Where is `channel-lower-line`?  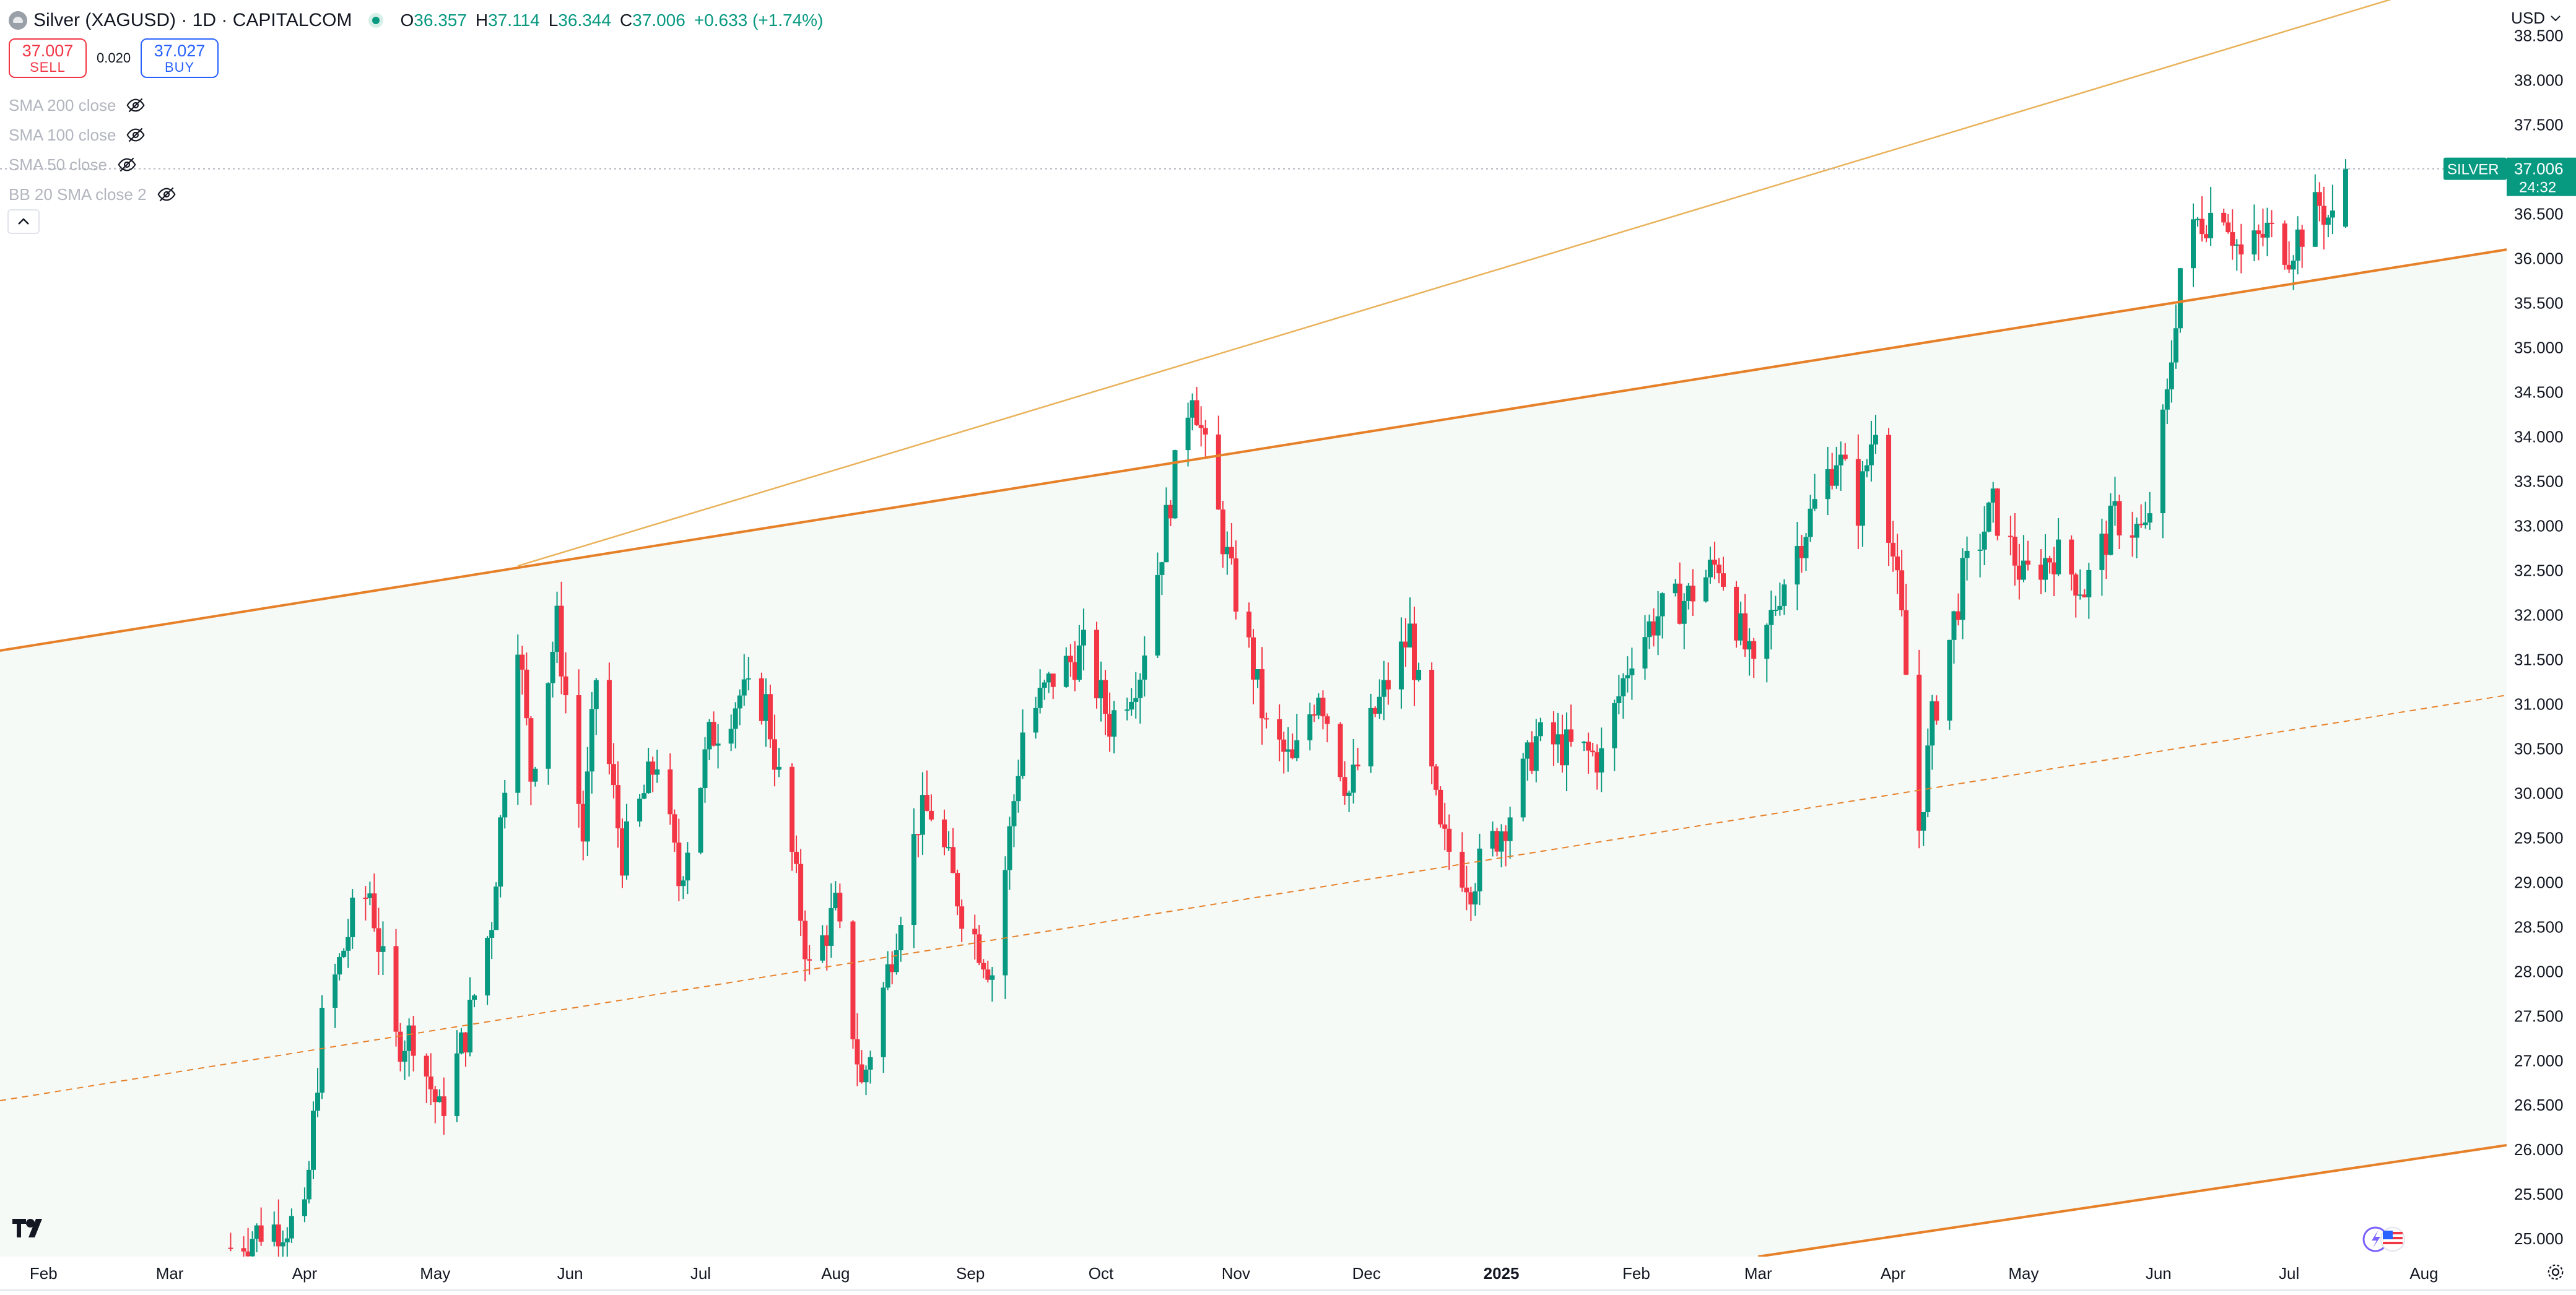 channel-lower-line is located at coordinates (2132, 1201).